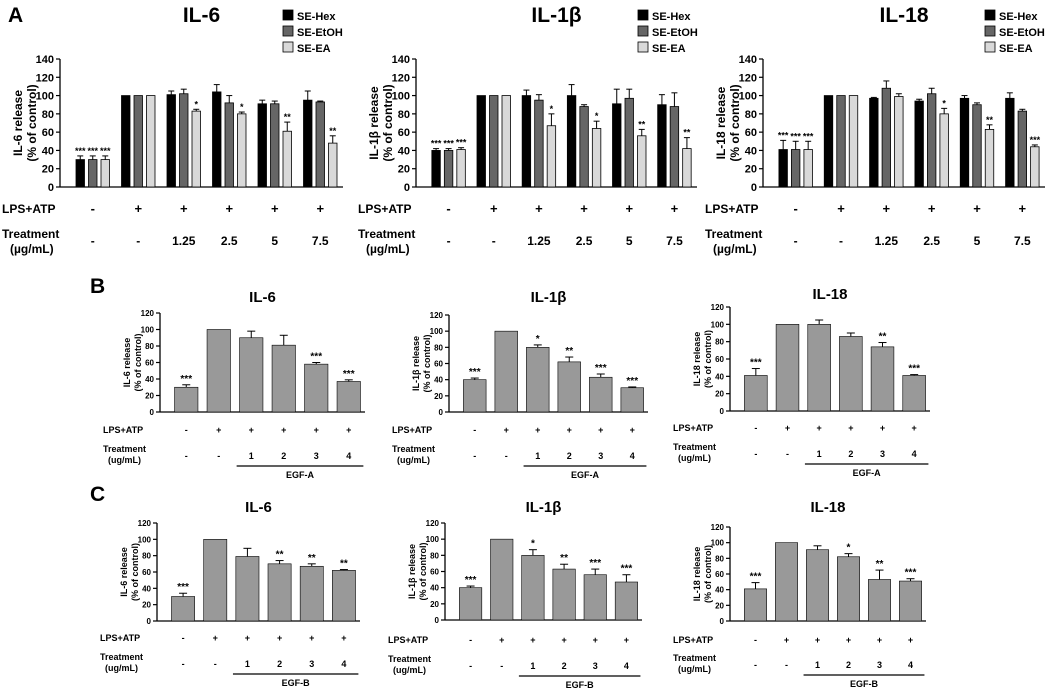  Describe the element at coordinates (601, 394) in the screenshot. I see `b2-bar` at that location.